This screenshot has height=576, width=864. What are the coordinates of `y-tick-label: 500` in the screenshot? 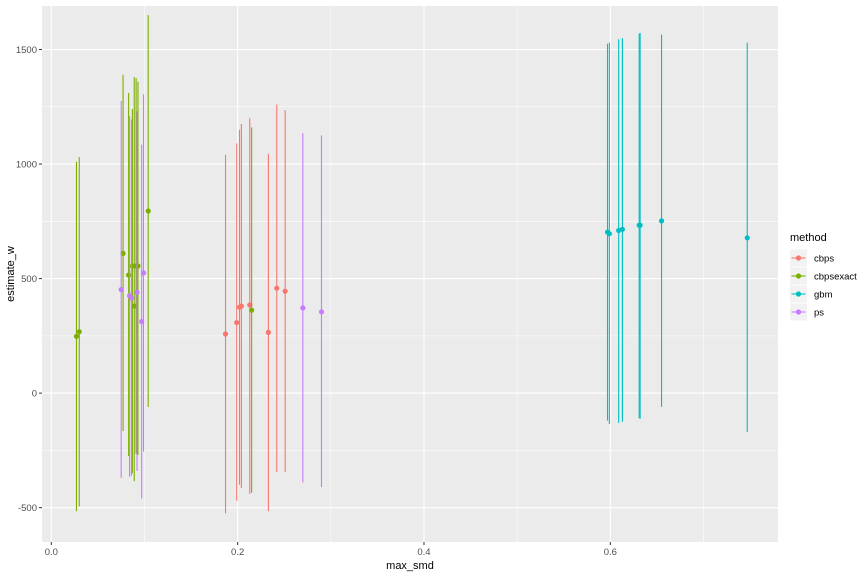 It's located at (29, 279).